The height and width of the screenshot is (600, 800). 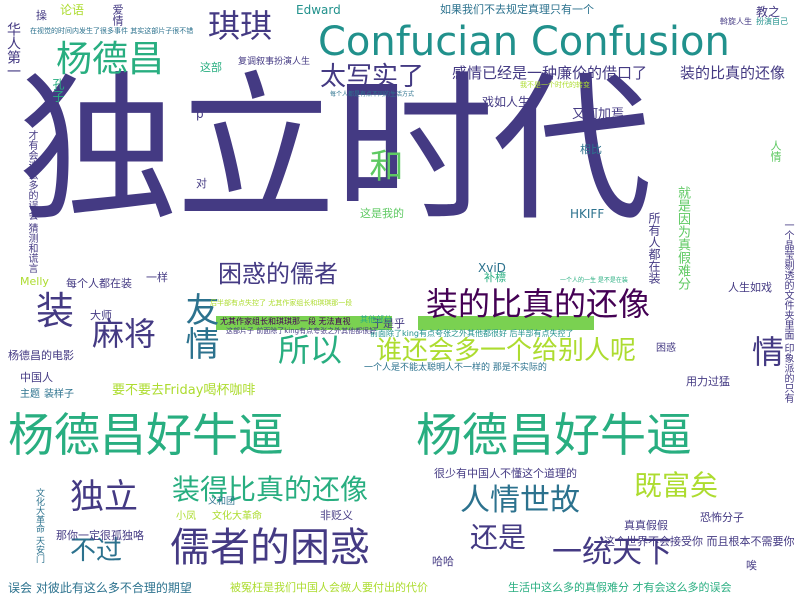 I want to click on word-yiyang: 一样, so click(x=157, y=277).